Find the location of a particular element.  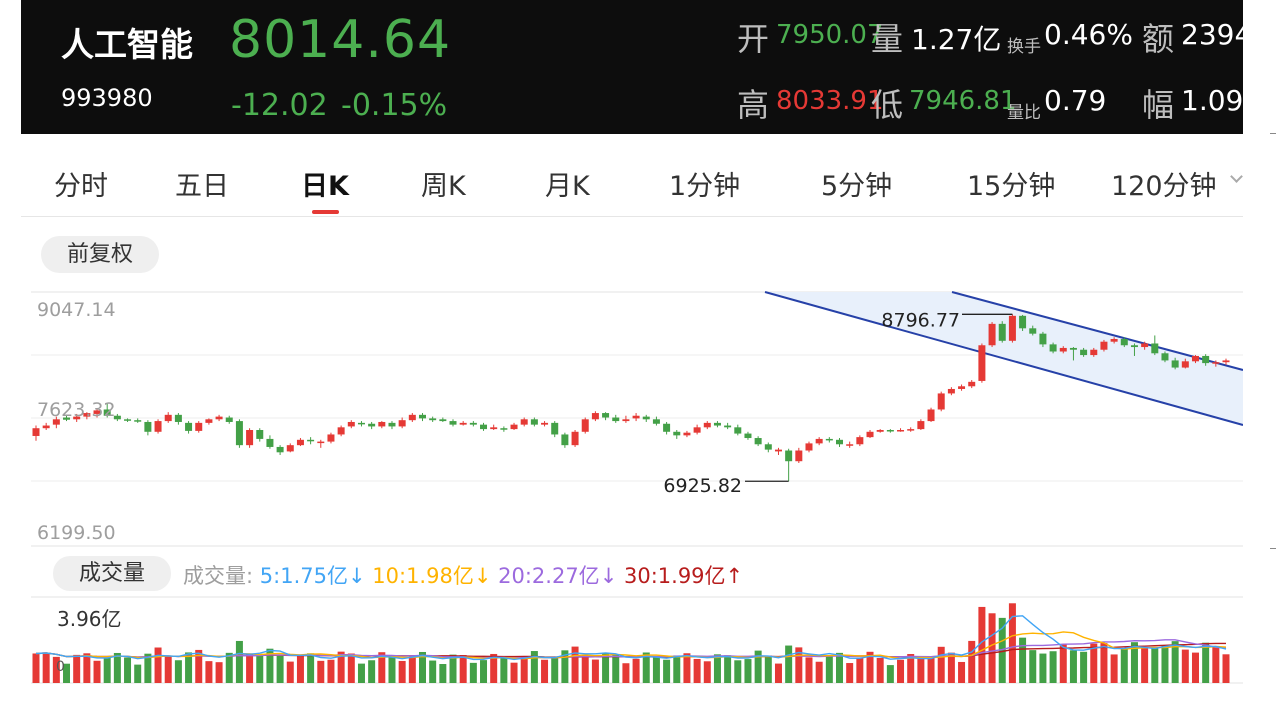

left-margin is located at coordinates (10, 357).